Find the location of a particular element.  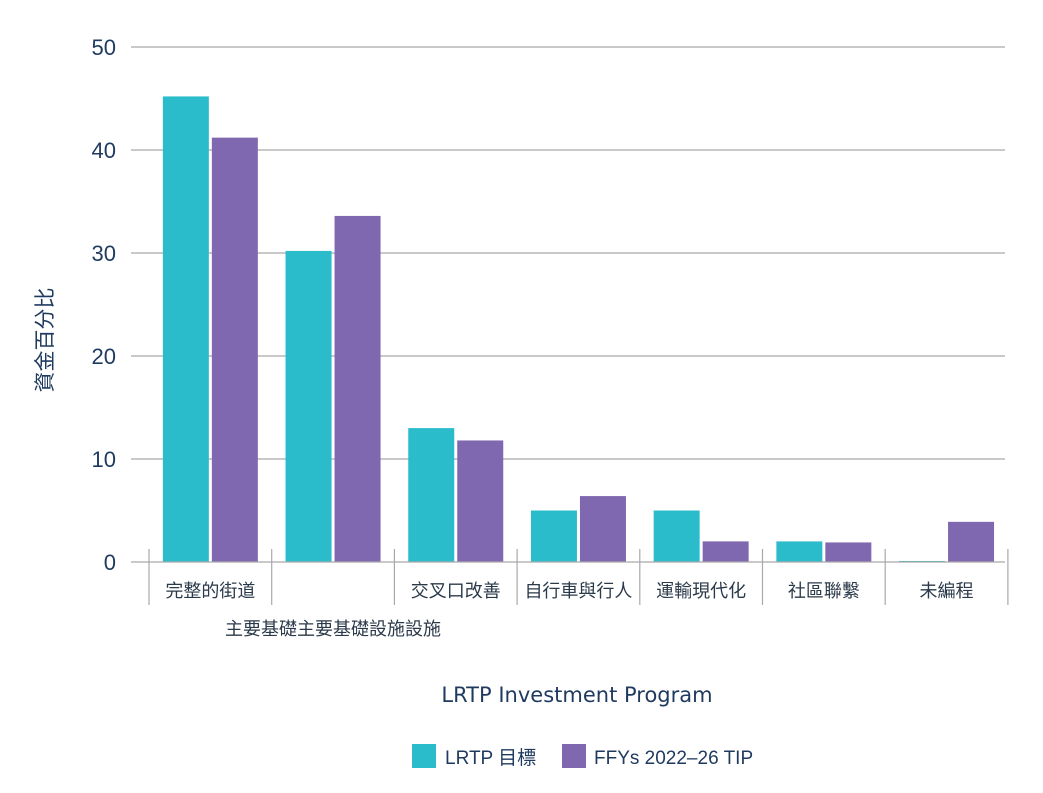

y-axis-title: 資金百分比 is located at coordinates (45, 340).